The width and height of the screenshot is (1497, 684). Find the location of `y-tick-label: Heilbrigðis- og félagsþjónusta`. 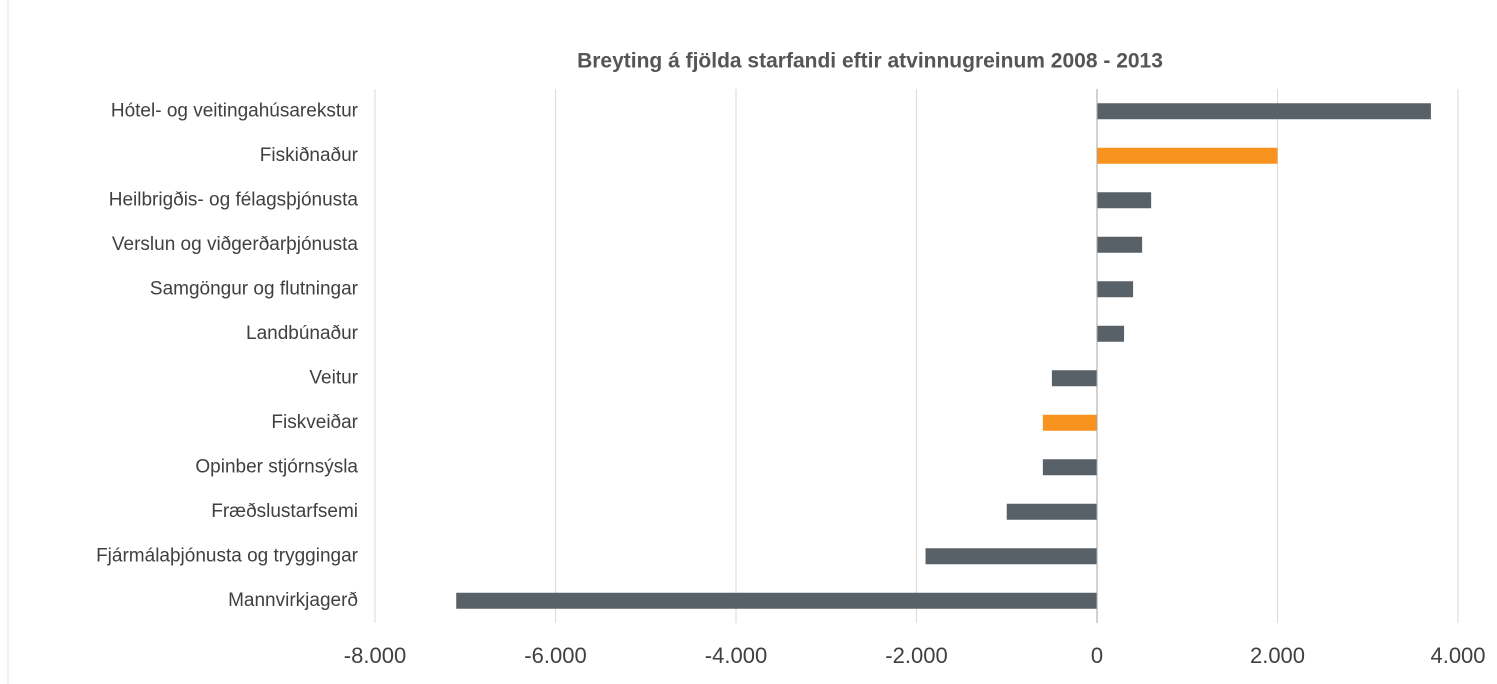

y-tick-label: Heilbrigðis- og félagsþjónusta is located at coordinates (234, 199).